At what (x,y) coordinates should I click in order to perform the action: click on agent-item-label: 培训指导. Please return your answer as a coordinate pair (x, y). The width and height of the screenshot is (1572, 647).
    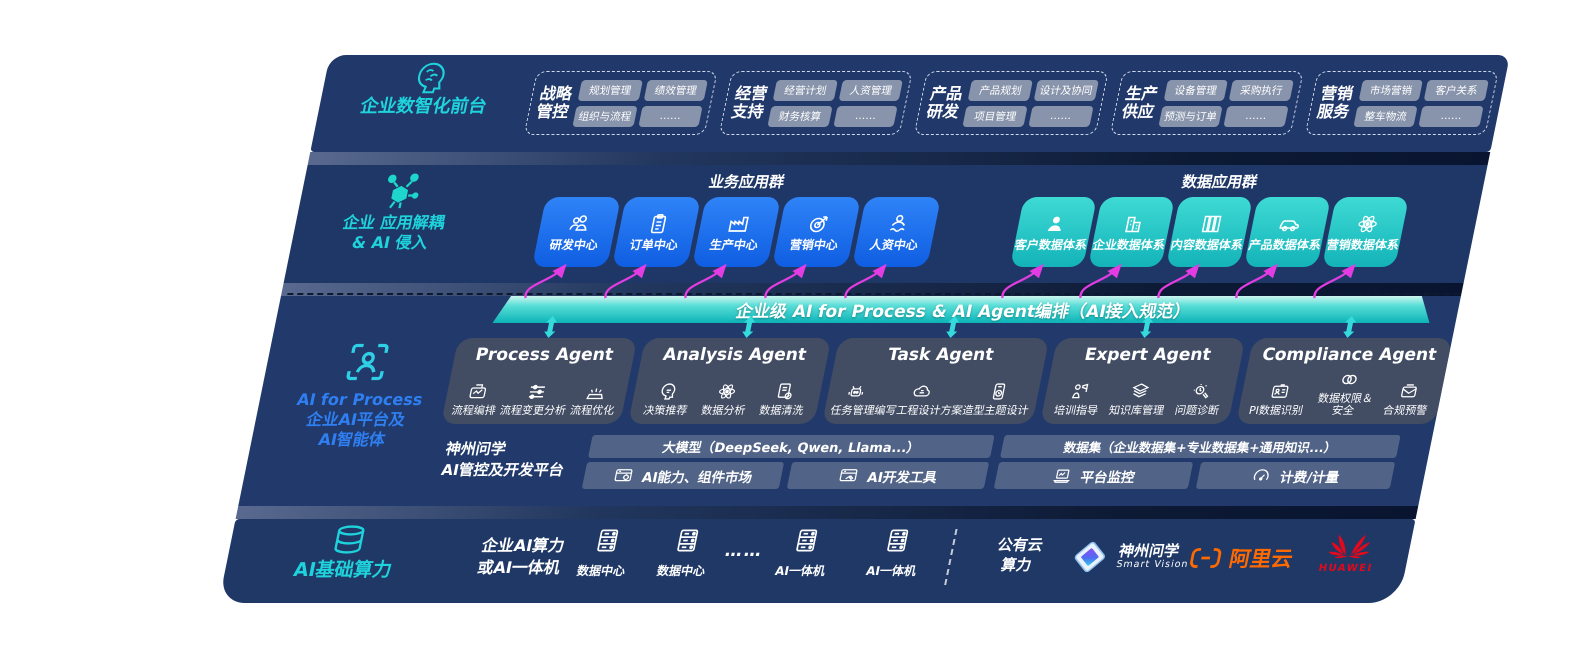
    Looking at the image, I should click on (1076, 410).